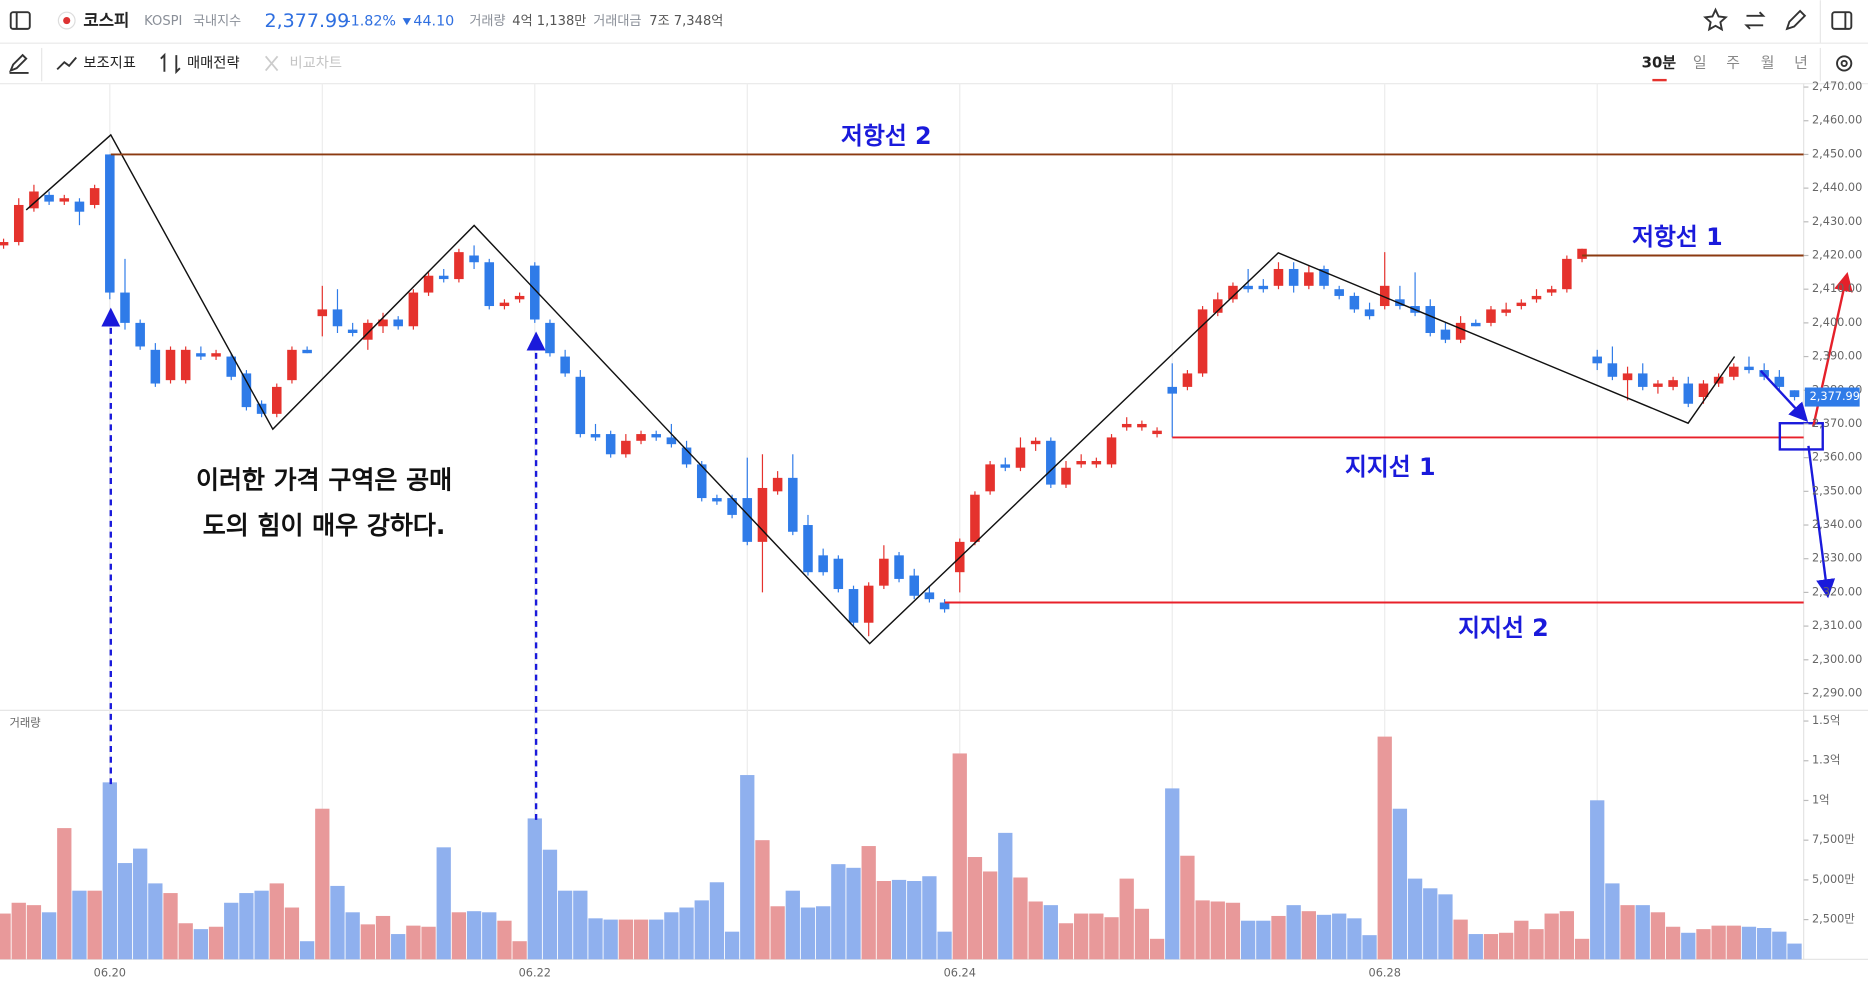 Image resolution: width=1868 pixels, height=987 pixels. What do you see at coordinates (315, 62) in the screenshot?
I see `compare-button: 비교차트` at bounding box center [315, 62].